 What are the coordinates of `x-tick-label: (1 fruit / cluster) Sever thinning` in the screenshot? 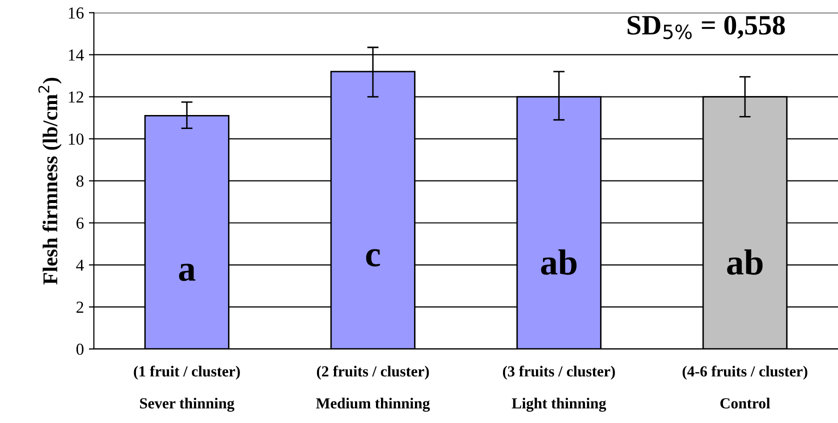 It's located at (187, 389).